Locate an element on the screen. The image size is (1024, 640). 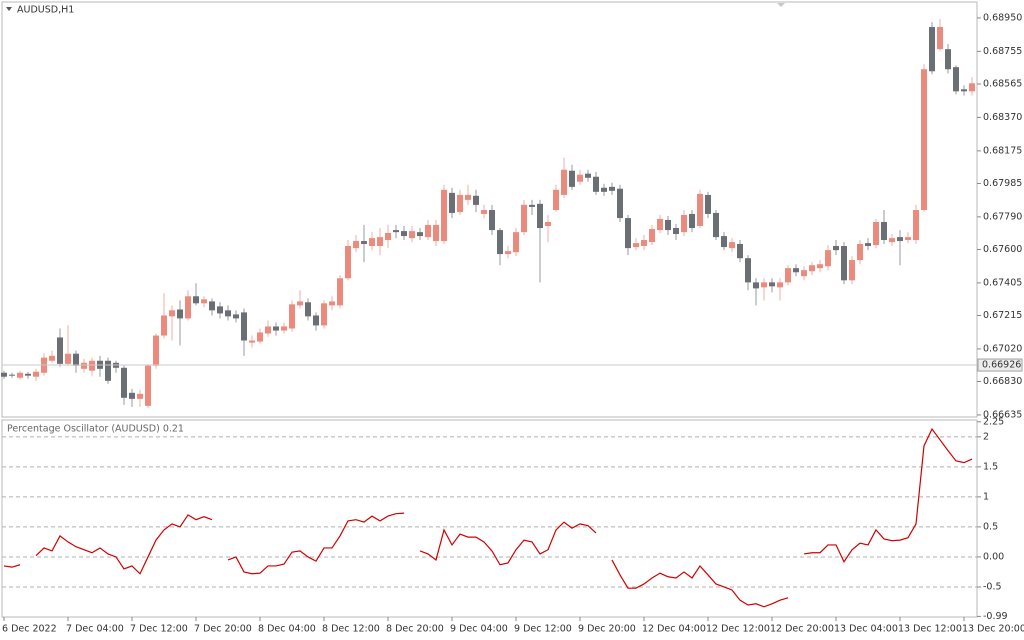
y-tick-label: 0.68175 is located at coordinates (1002, 150).